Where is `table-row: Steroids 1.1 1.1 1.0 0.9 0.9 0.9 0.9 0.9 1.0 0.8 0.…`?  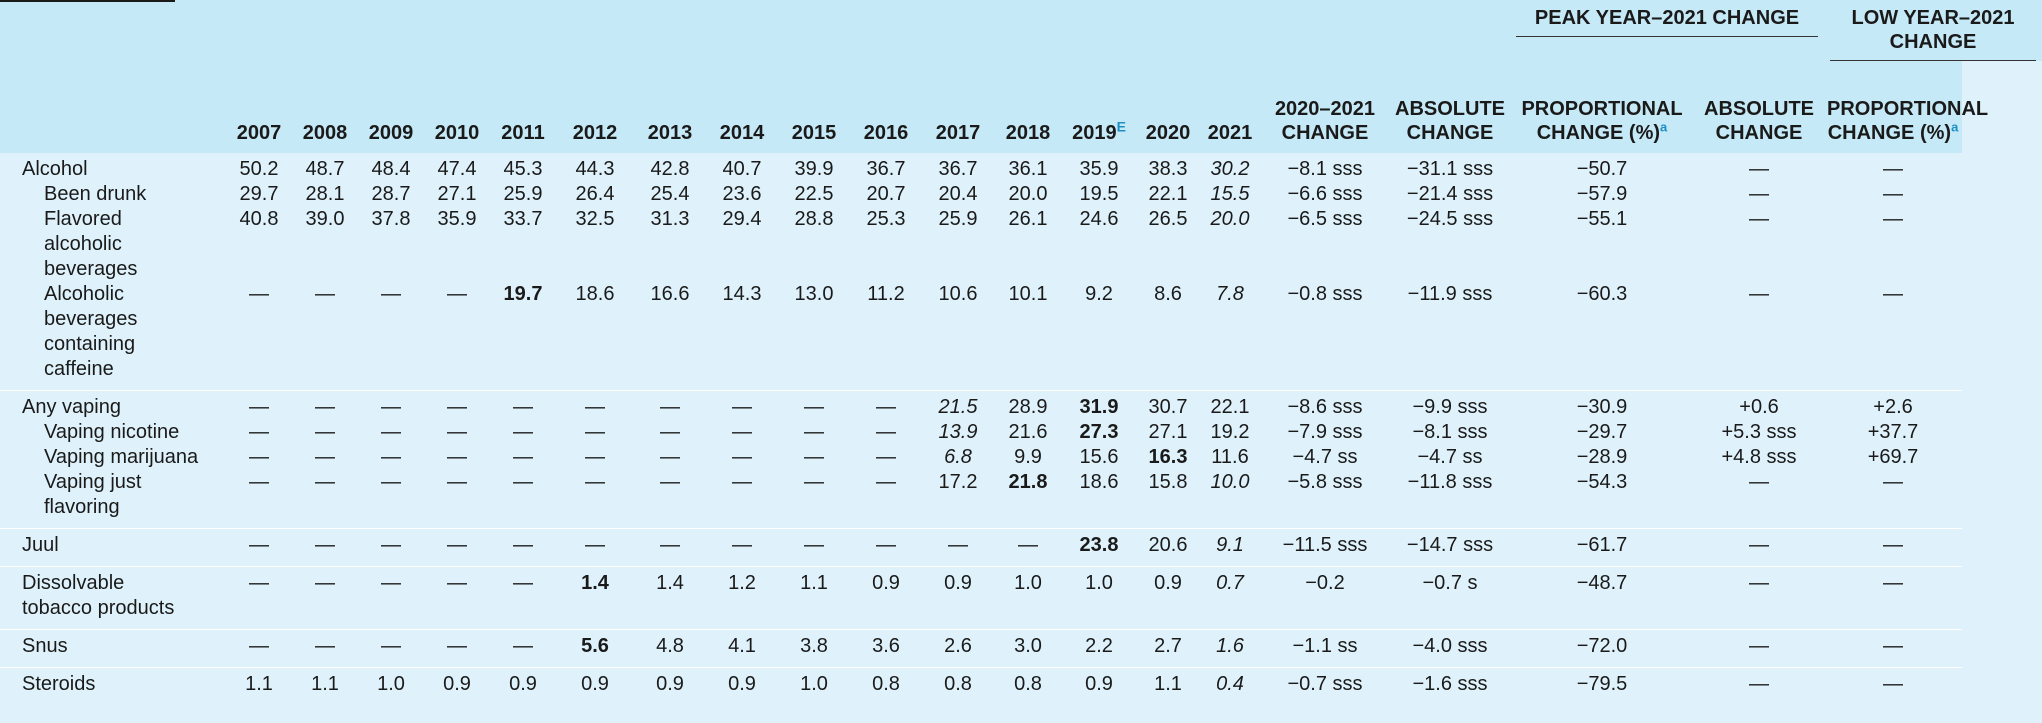
table-row: Steroids 1.1 1.1 1.0 0.9 0.9 0.9 0.9 0.9 1.0 0.8 0.… is located at coordinates (1021, 686).